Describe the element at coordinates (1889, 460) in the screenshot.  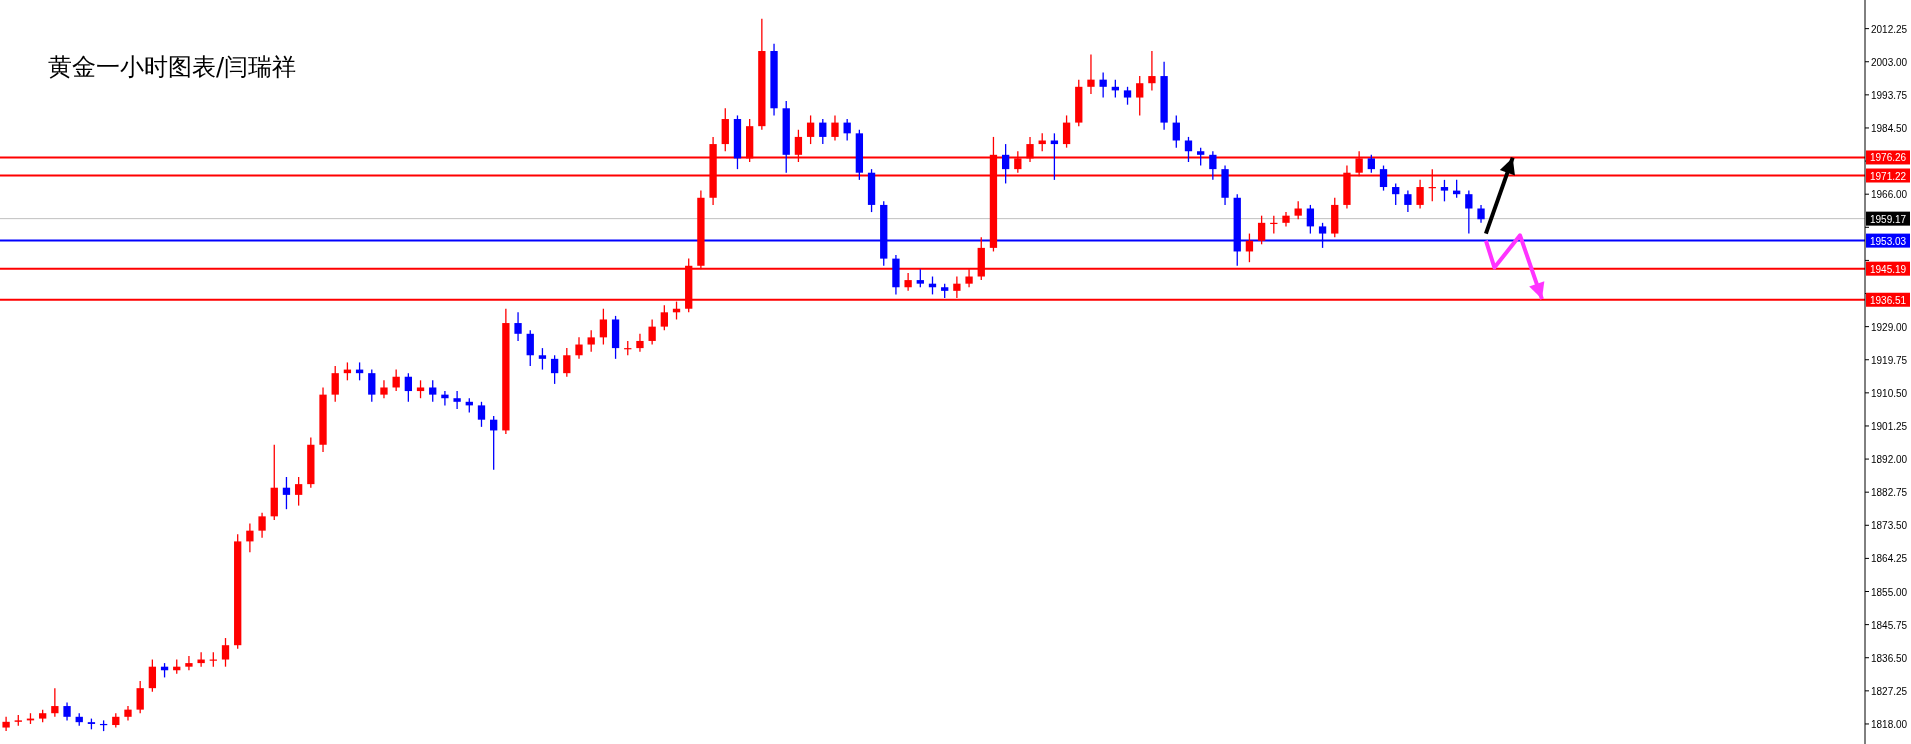
I see `y-tick-label: 1892.00` at that location.